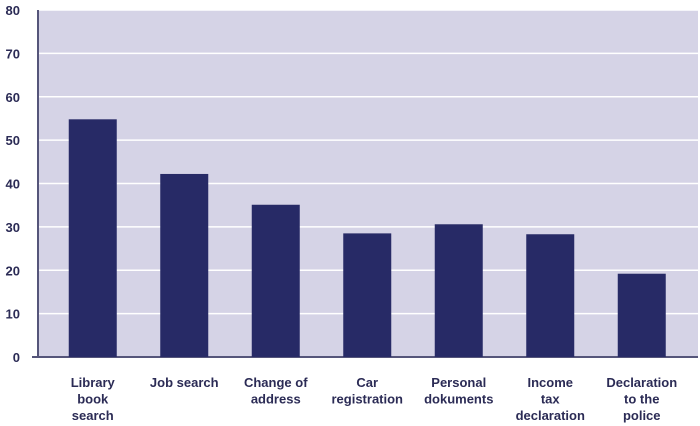  I want to click on y-tick-label: 50, so click(13, 140).